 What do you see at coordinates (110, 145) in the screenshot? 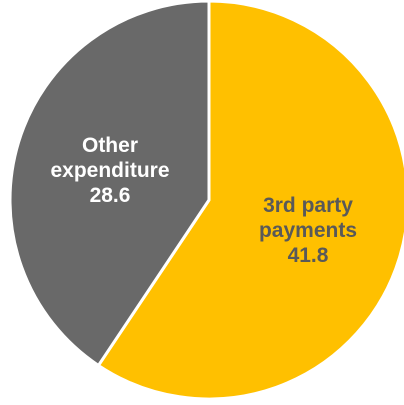
I see `slice-label-line: Other` at bounding box center [110, 145].